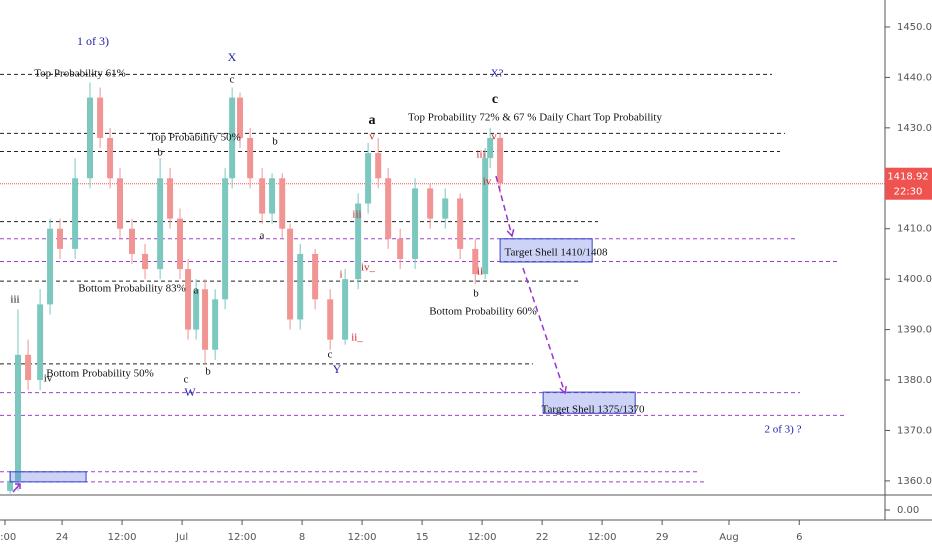  I want to click on last-price-tag, so click(908, 183).